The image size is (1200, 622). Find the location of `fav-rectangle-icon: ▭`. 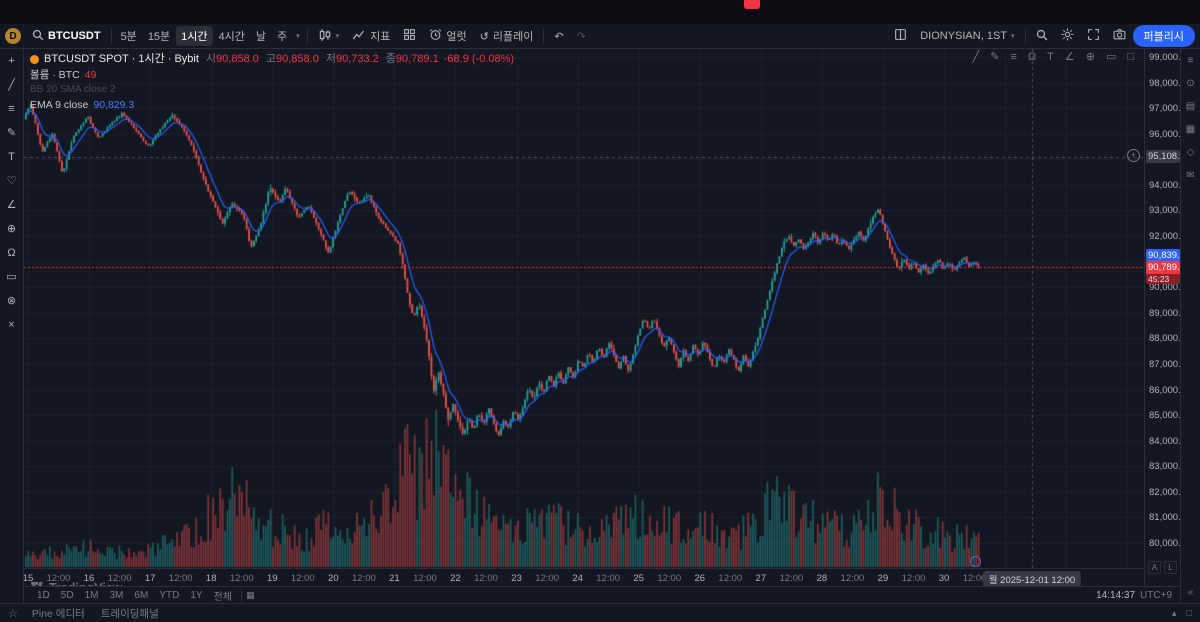

fav-rectangle-icon: ▭ is located at coordinates (1111, 57).